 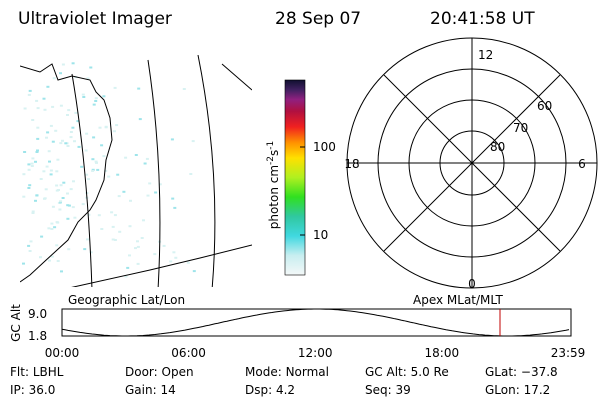 I want to click on colorbar-unit: photon cm-2s-1, so click(x=273, y=185).